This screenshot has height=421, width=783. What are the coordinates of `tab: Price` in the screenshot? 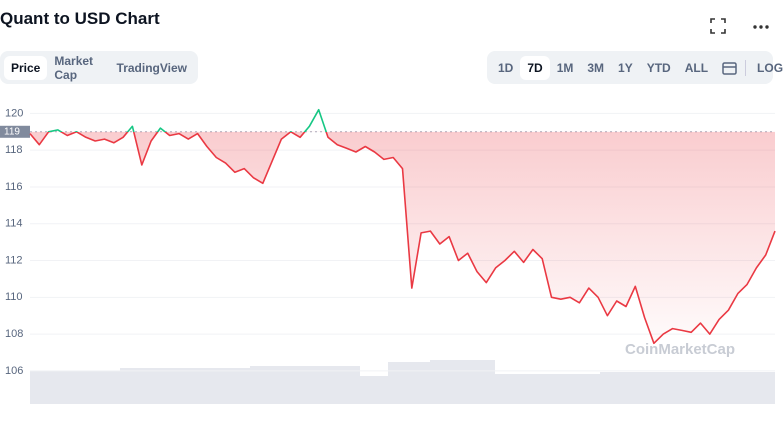 It's located at (26, 67).